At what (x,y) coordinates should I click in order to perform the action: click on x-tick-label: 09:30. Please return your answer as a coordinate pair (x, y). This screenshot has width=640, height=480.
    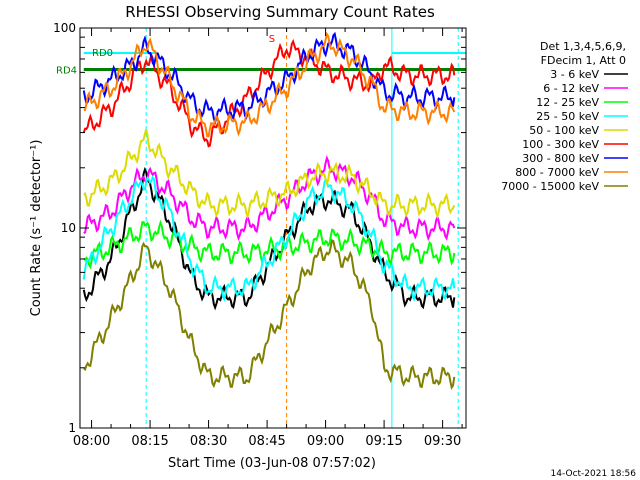
    Looking at the image, I should click on (442, 441).